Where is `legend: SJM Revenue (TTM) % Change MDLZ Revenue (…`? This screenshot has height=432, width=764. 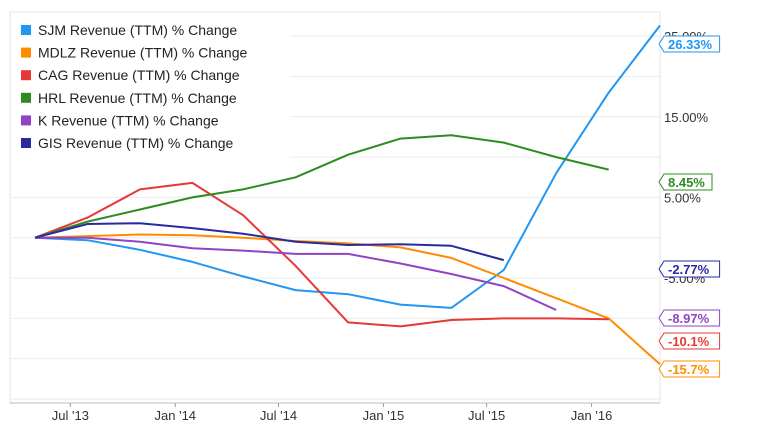 legend: SJM Revenue (TTM) % Change MDLZ Revenue (… is located at coordinates (151, 87).